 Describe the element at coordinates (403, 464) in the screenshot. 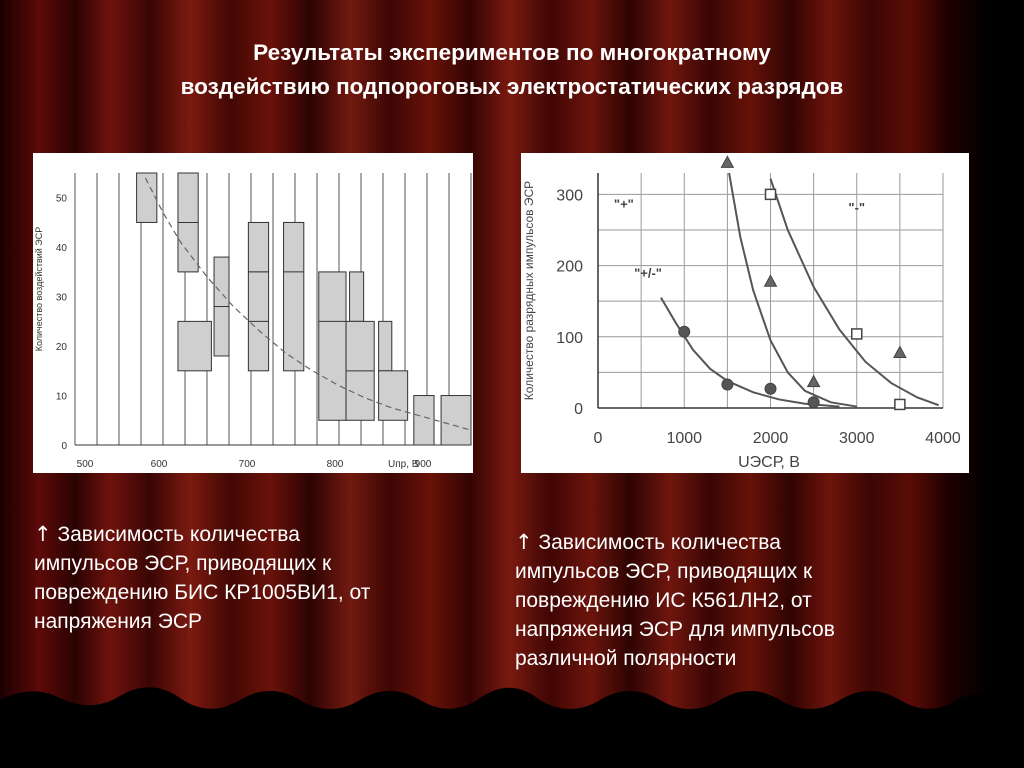

I see `x-axis-label: Uпр, В` at that location.